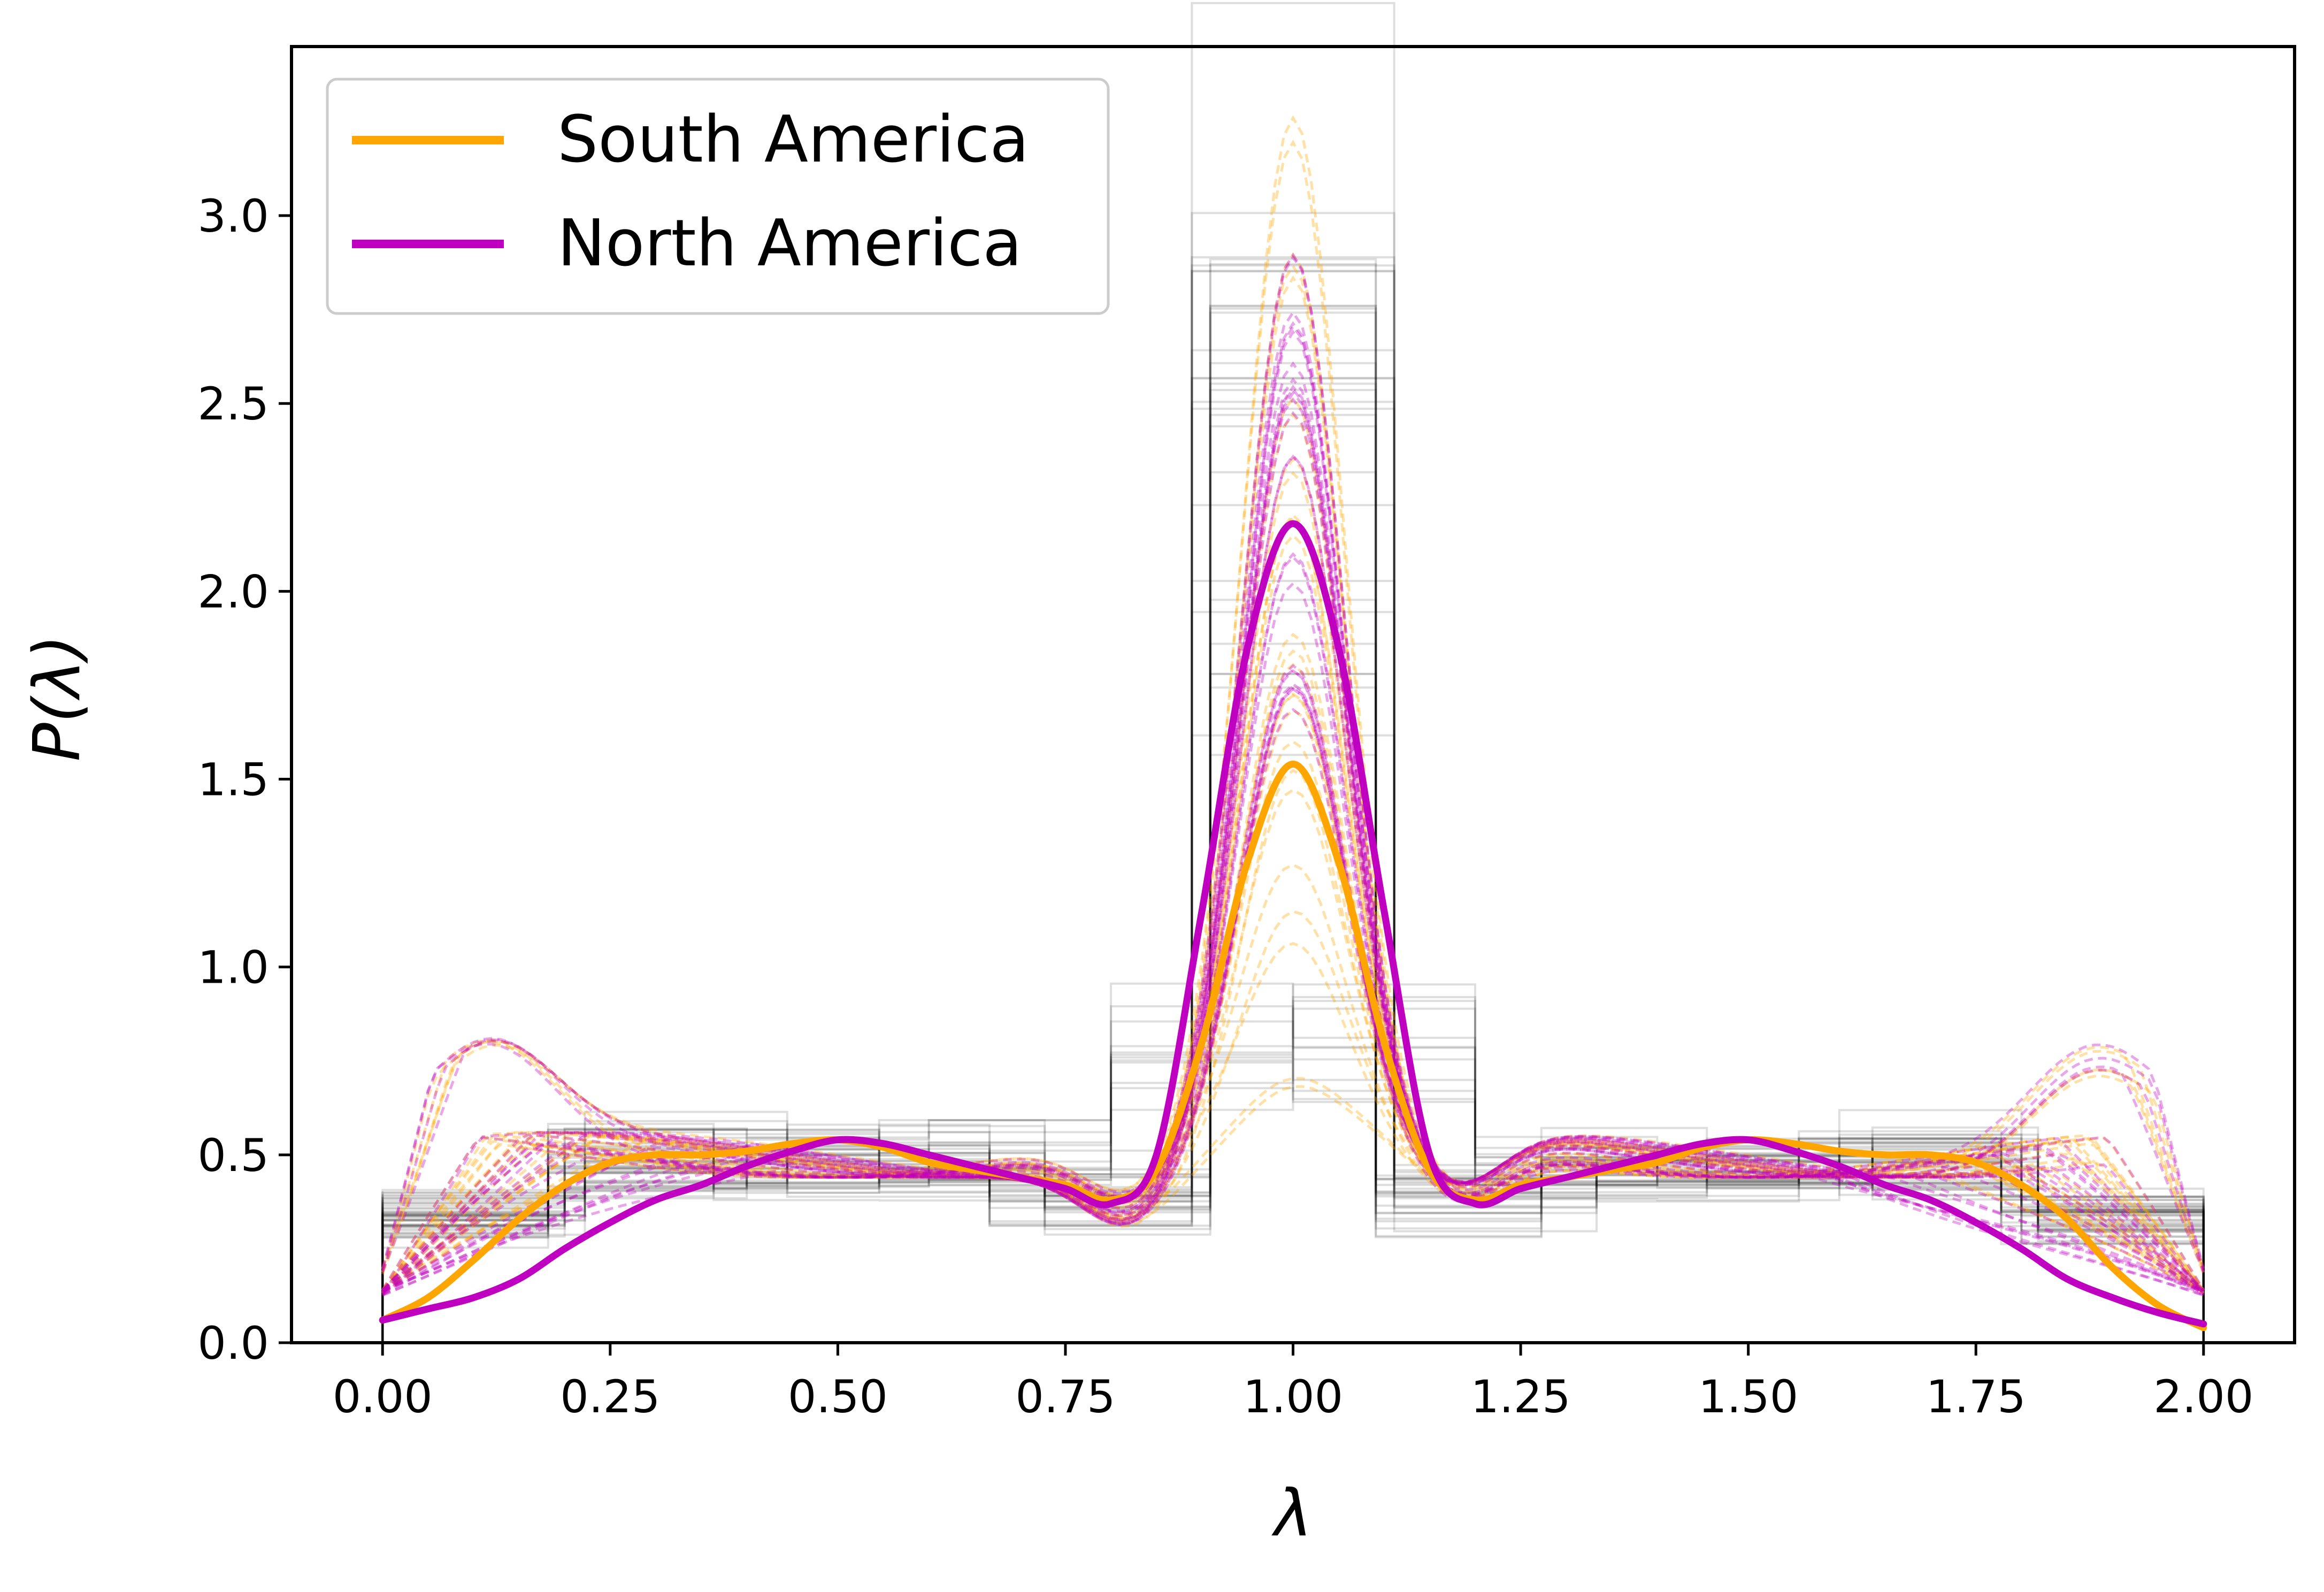  Describe the element at coordinates (1293, 1397) in the screenshot. I see `x-tick-label: 1.00` at that location.